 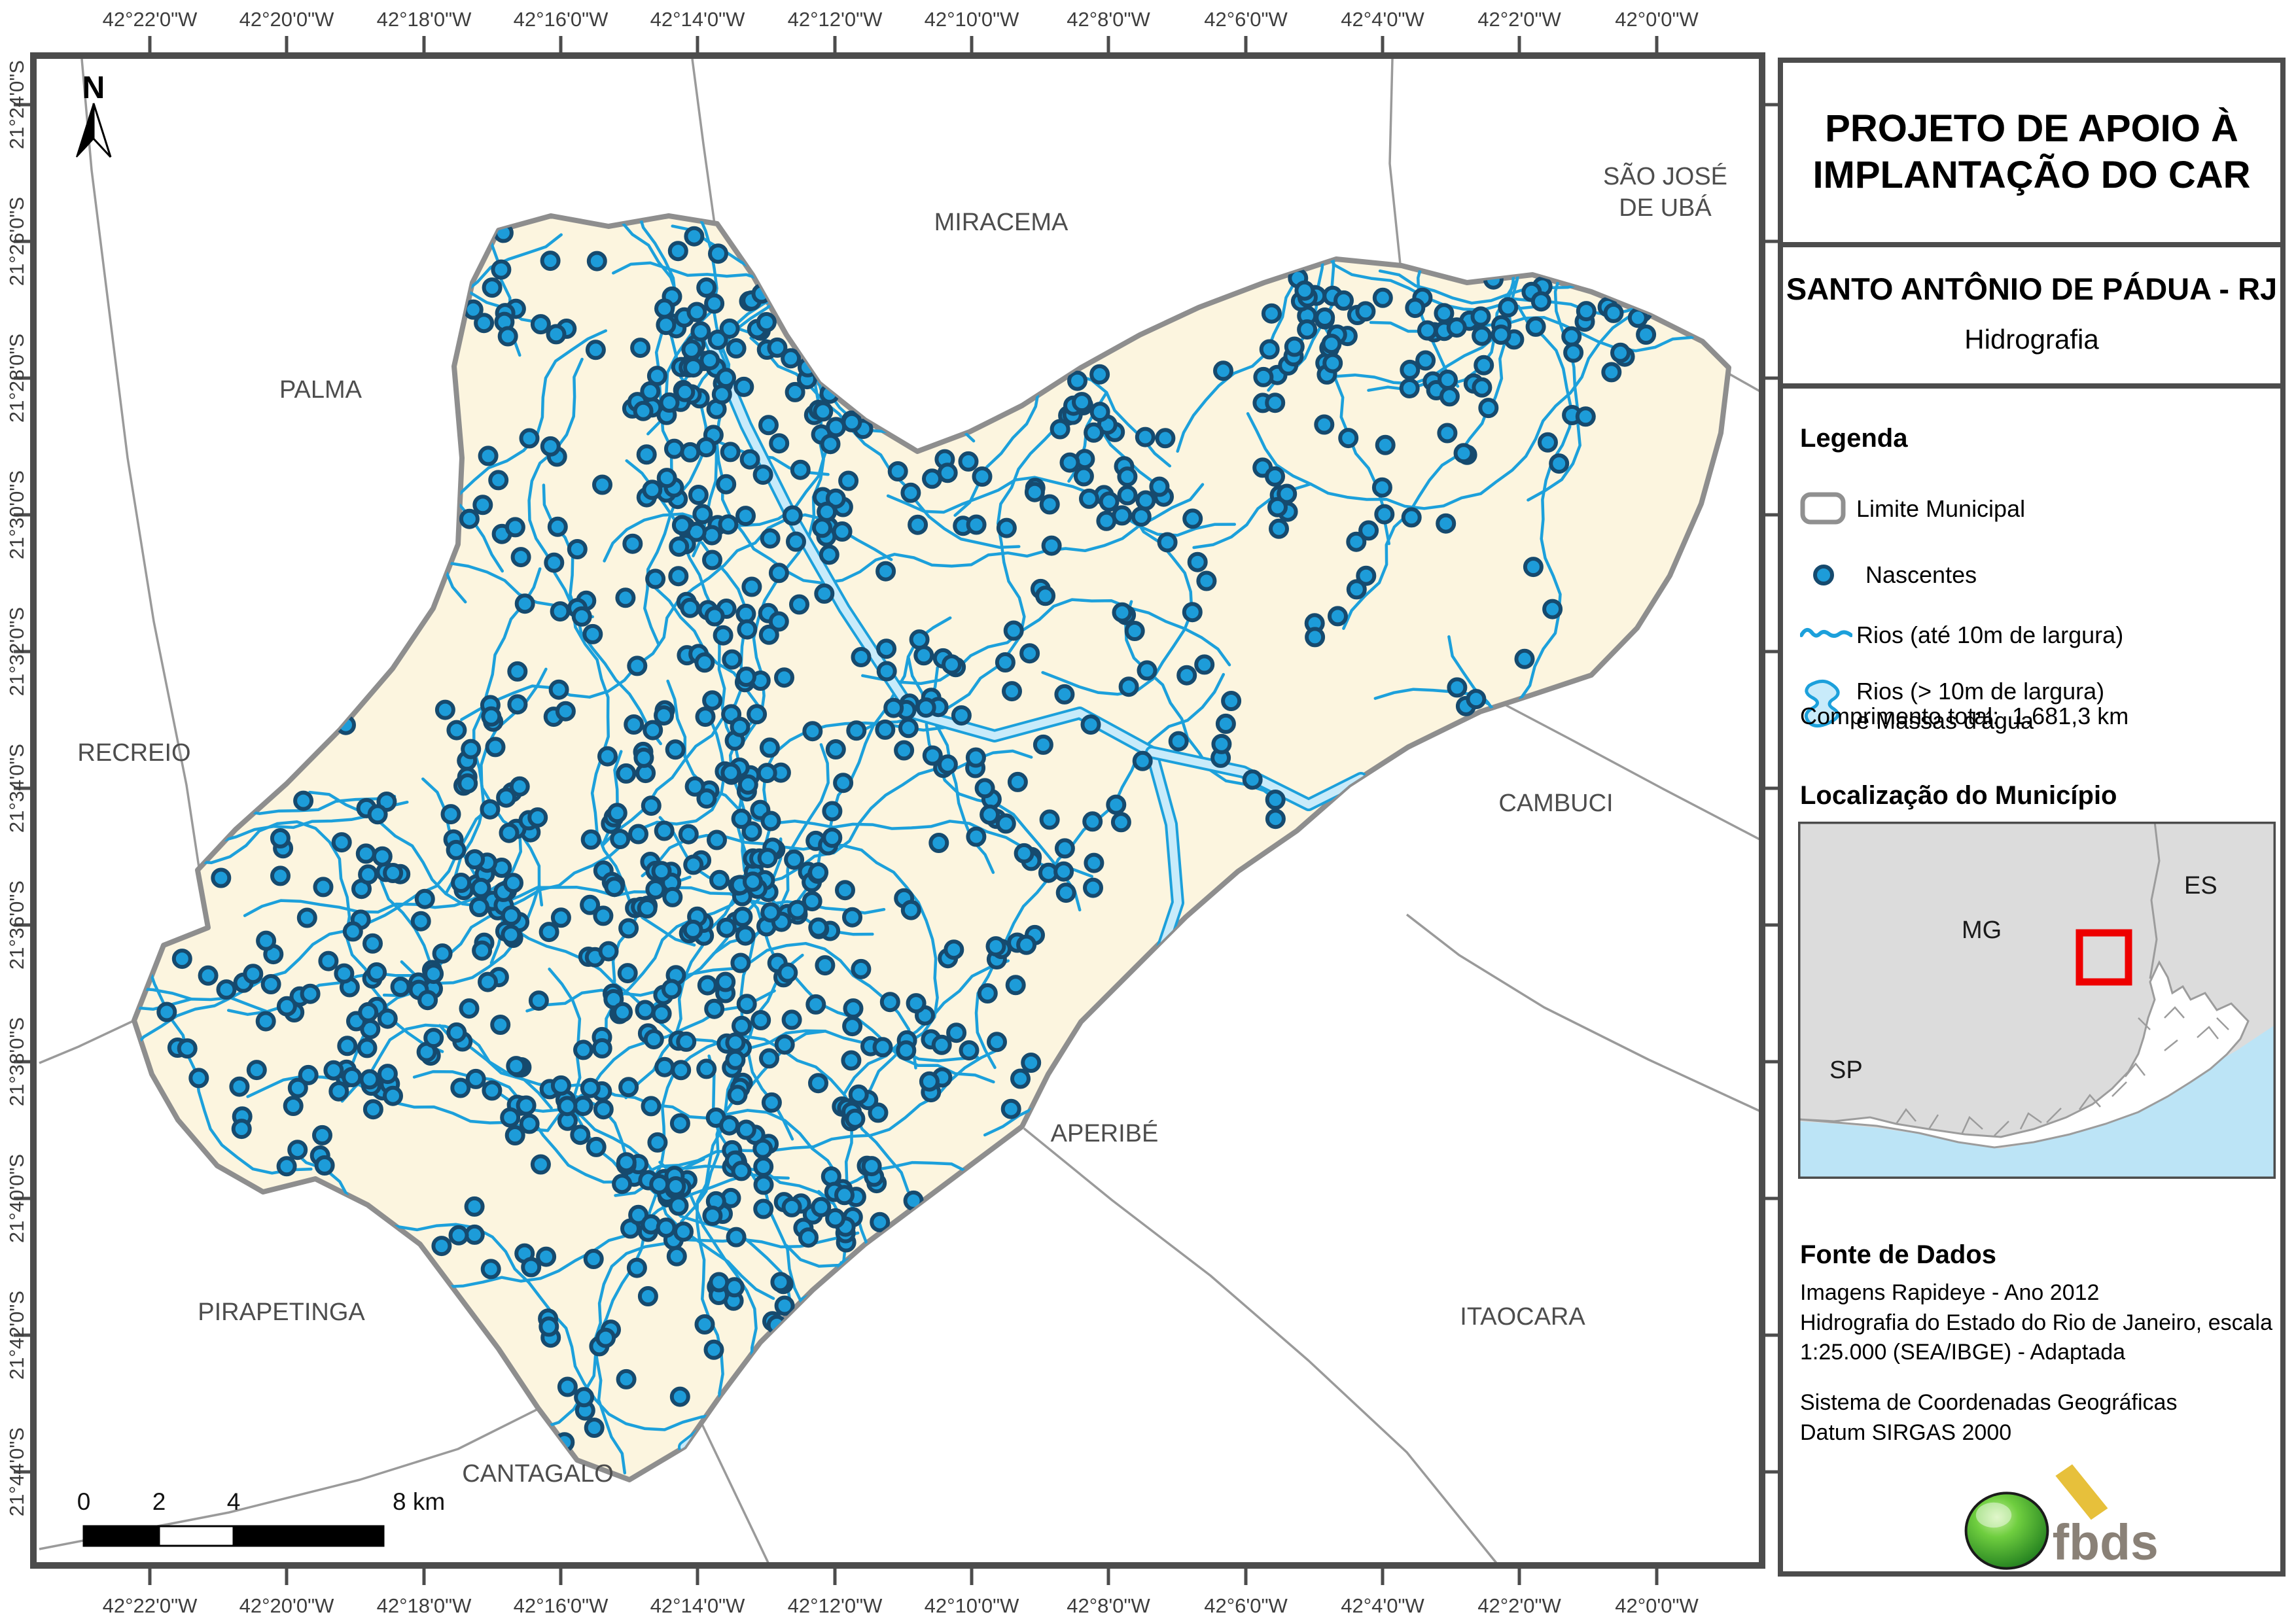 What do you see at coordinates (2031, 128) in the screenshot?
I see `project-title-line1: PROJETO DE APOIO À` at bounding box center [2031, 128].